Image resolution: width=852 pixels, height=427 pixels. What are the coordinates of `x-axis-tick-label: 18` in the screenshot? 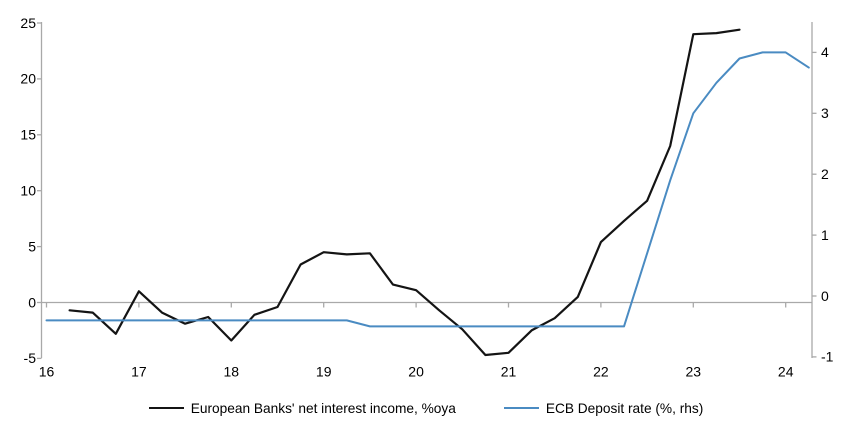 It's located at (232, 372).